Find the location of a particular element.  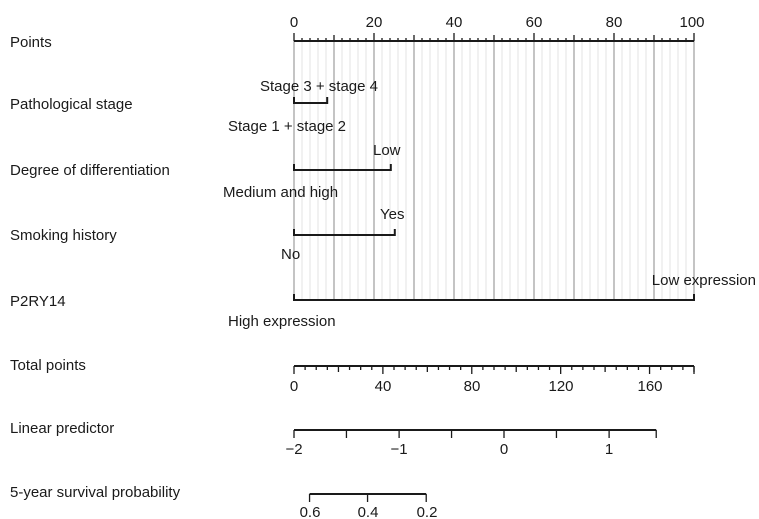

total-tick-label-40: 40 is located at coordinates (383, 386).